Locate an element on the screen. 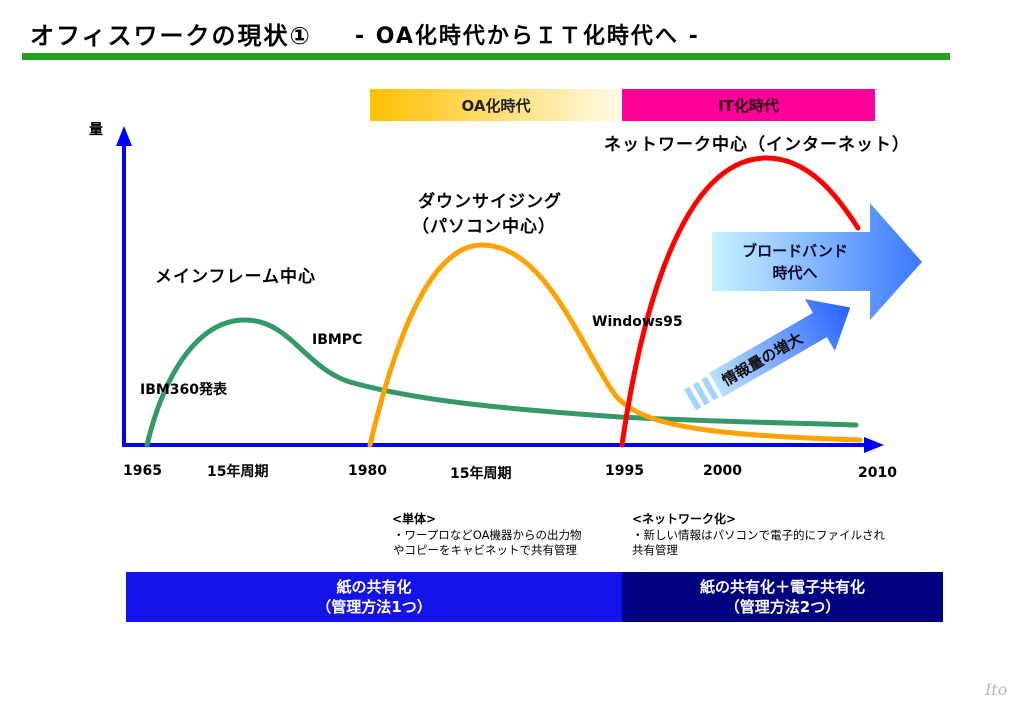  era-it-bar: IT化時代 is located at coordinates (748, 105).